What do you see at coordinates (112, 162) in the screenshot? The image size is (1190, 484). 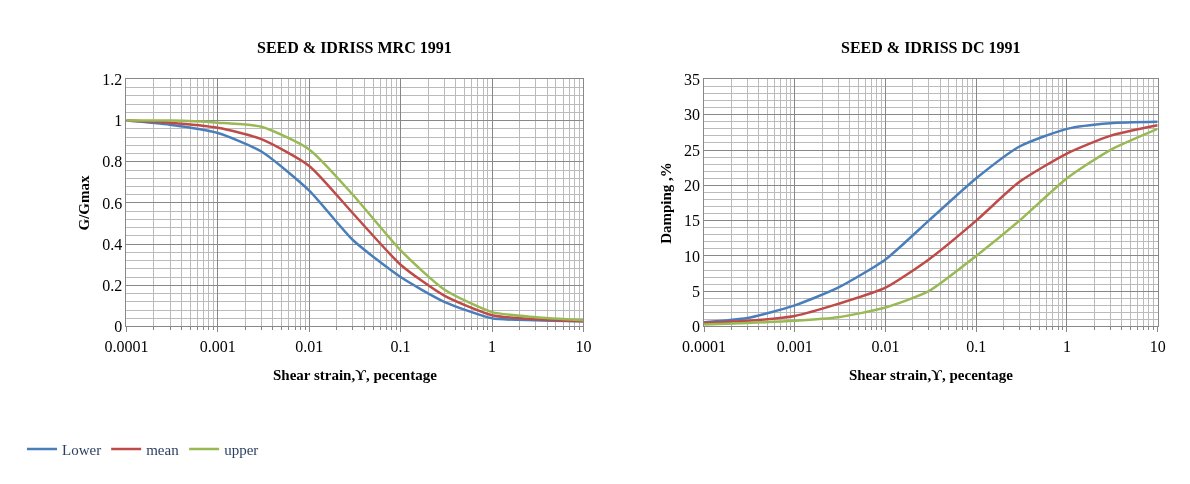 I see `y-tick-label: 0.8` at bounding box center [112, 162].